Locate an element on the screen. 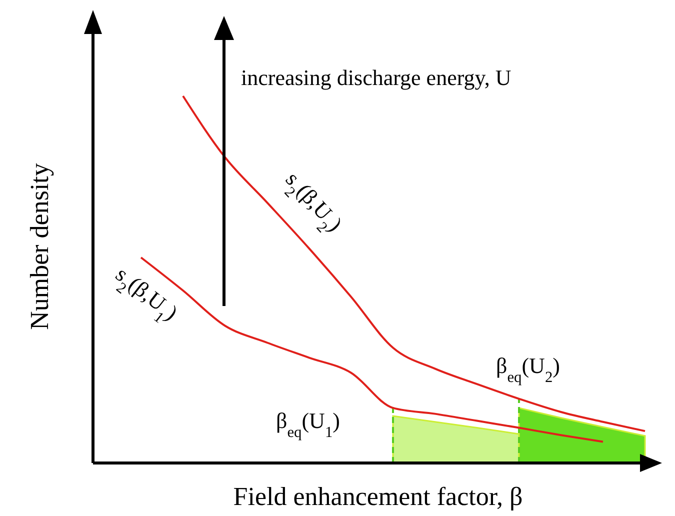 This screenshot has height=516, width=675. annotation: β$_{eq}$(U$_{2}$) is located at coordinates (528, 369).